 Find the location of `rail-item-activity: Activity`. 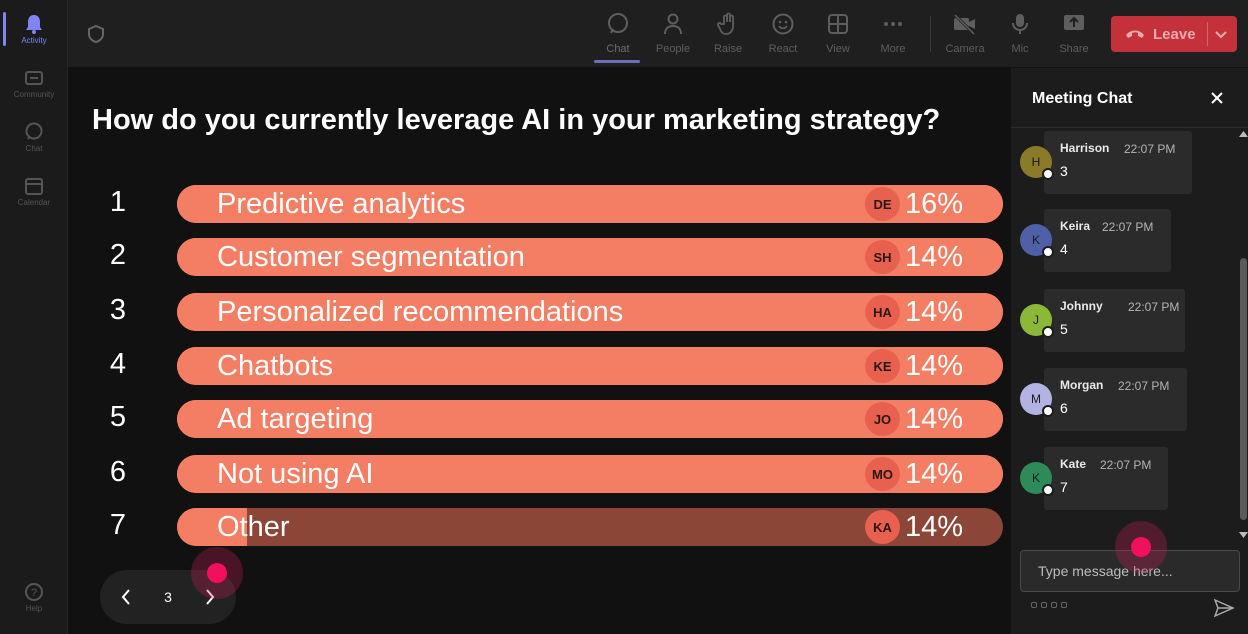

rail-item-activity: Activity is located at coordinates (34, 29).